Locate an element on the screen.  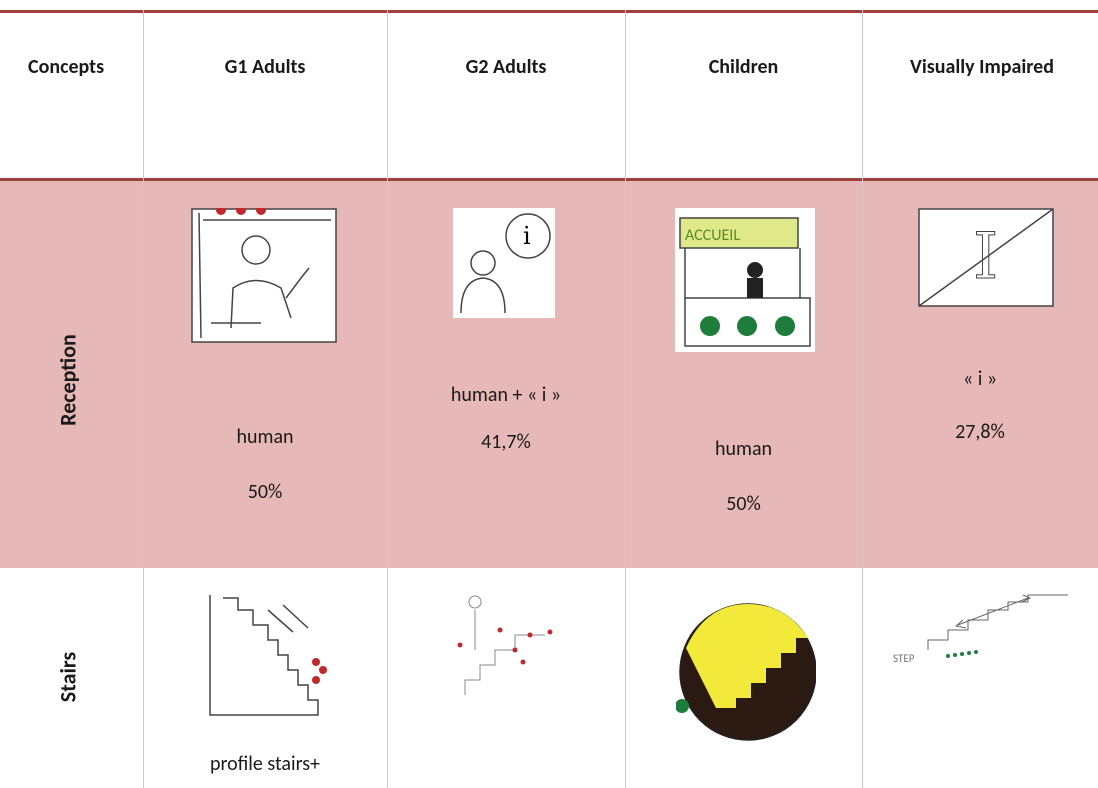
svg-text: I is located at coordinates (985, 257).